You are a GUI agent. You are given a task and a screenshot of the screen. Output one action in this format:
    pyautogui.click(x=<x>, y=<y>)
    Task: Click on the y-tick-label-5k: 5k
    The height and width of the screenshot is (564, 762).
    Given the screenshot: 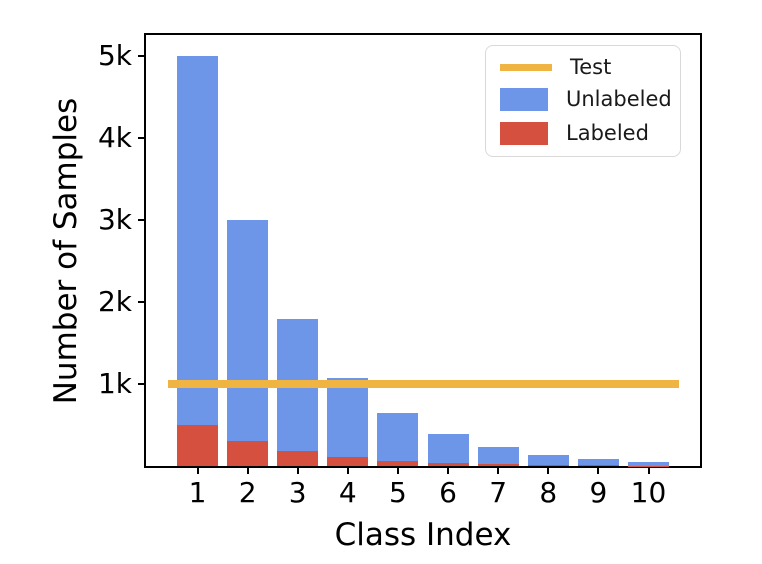 What is the action you would take?
    pyautogui.click(x=114, y=55)
    